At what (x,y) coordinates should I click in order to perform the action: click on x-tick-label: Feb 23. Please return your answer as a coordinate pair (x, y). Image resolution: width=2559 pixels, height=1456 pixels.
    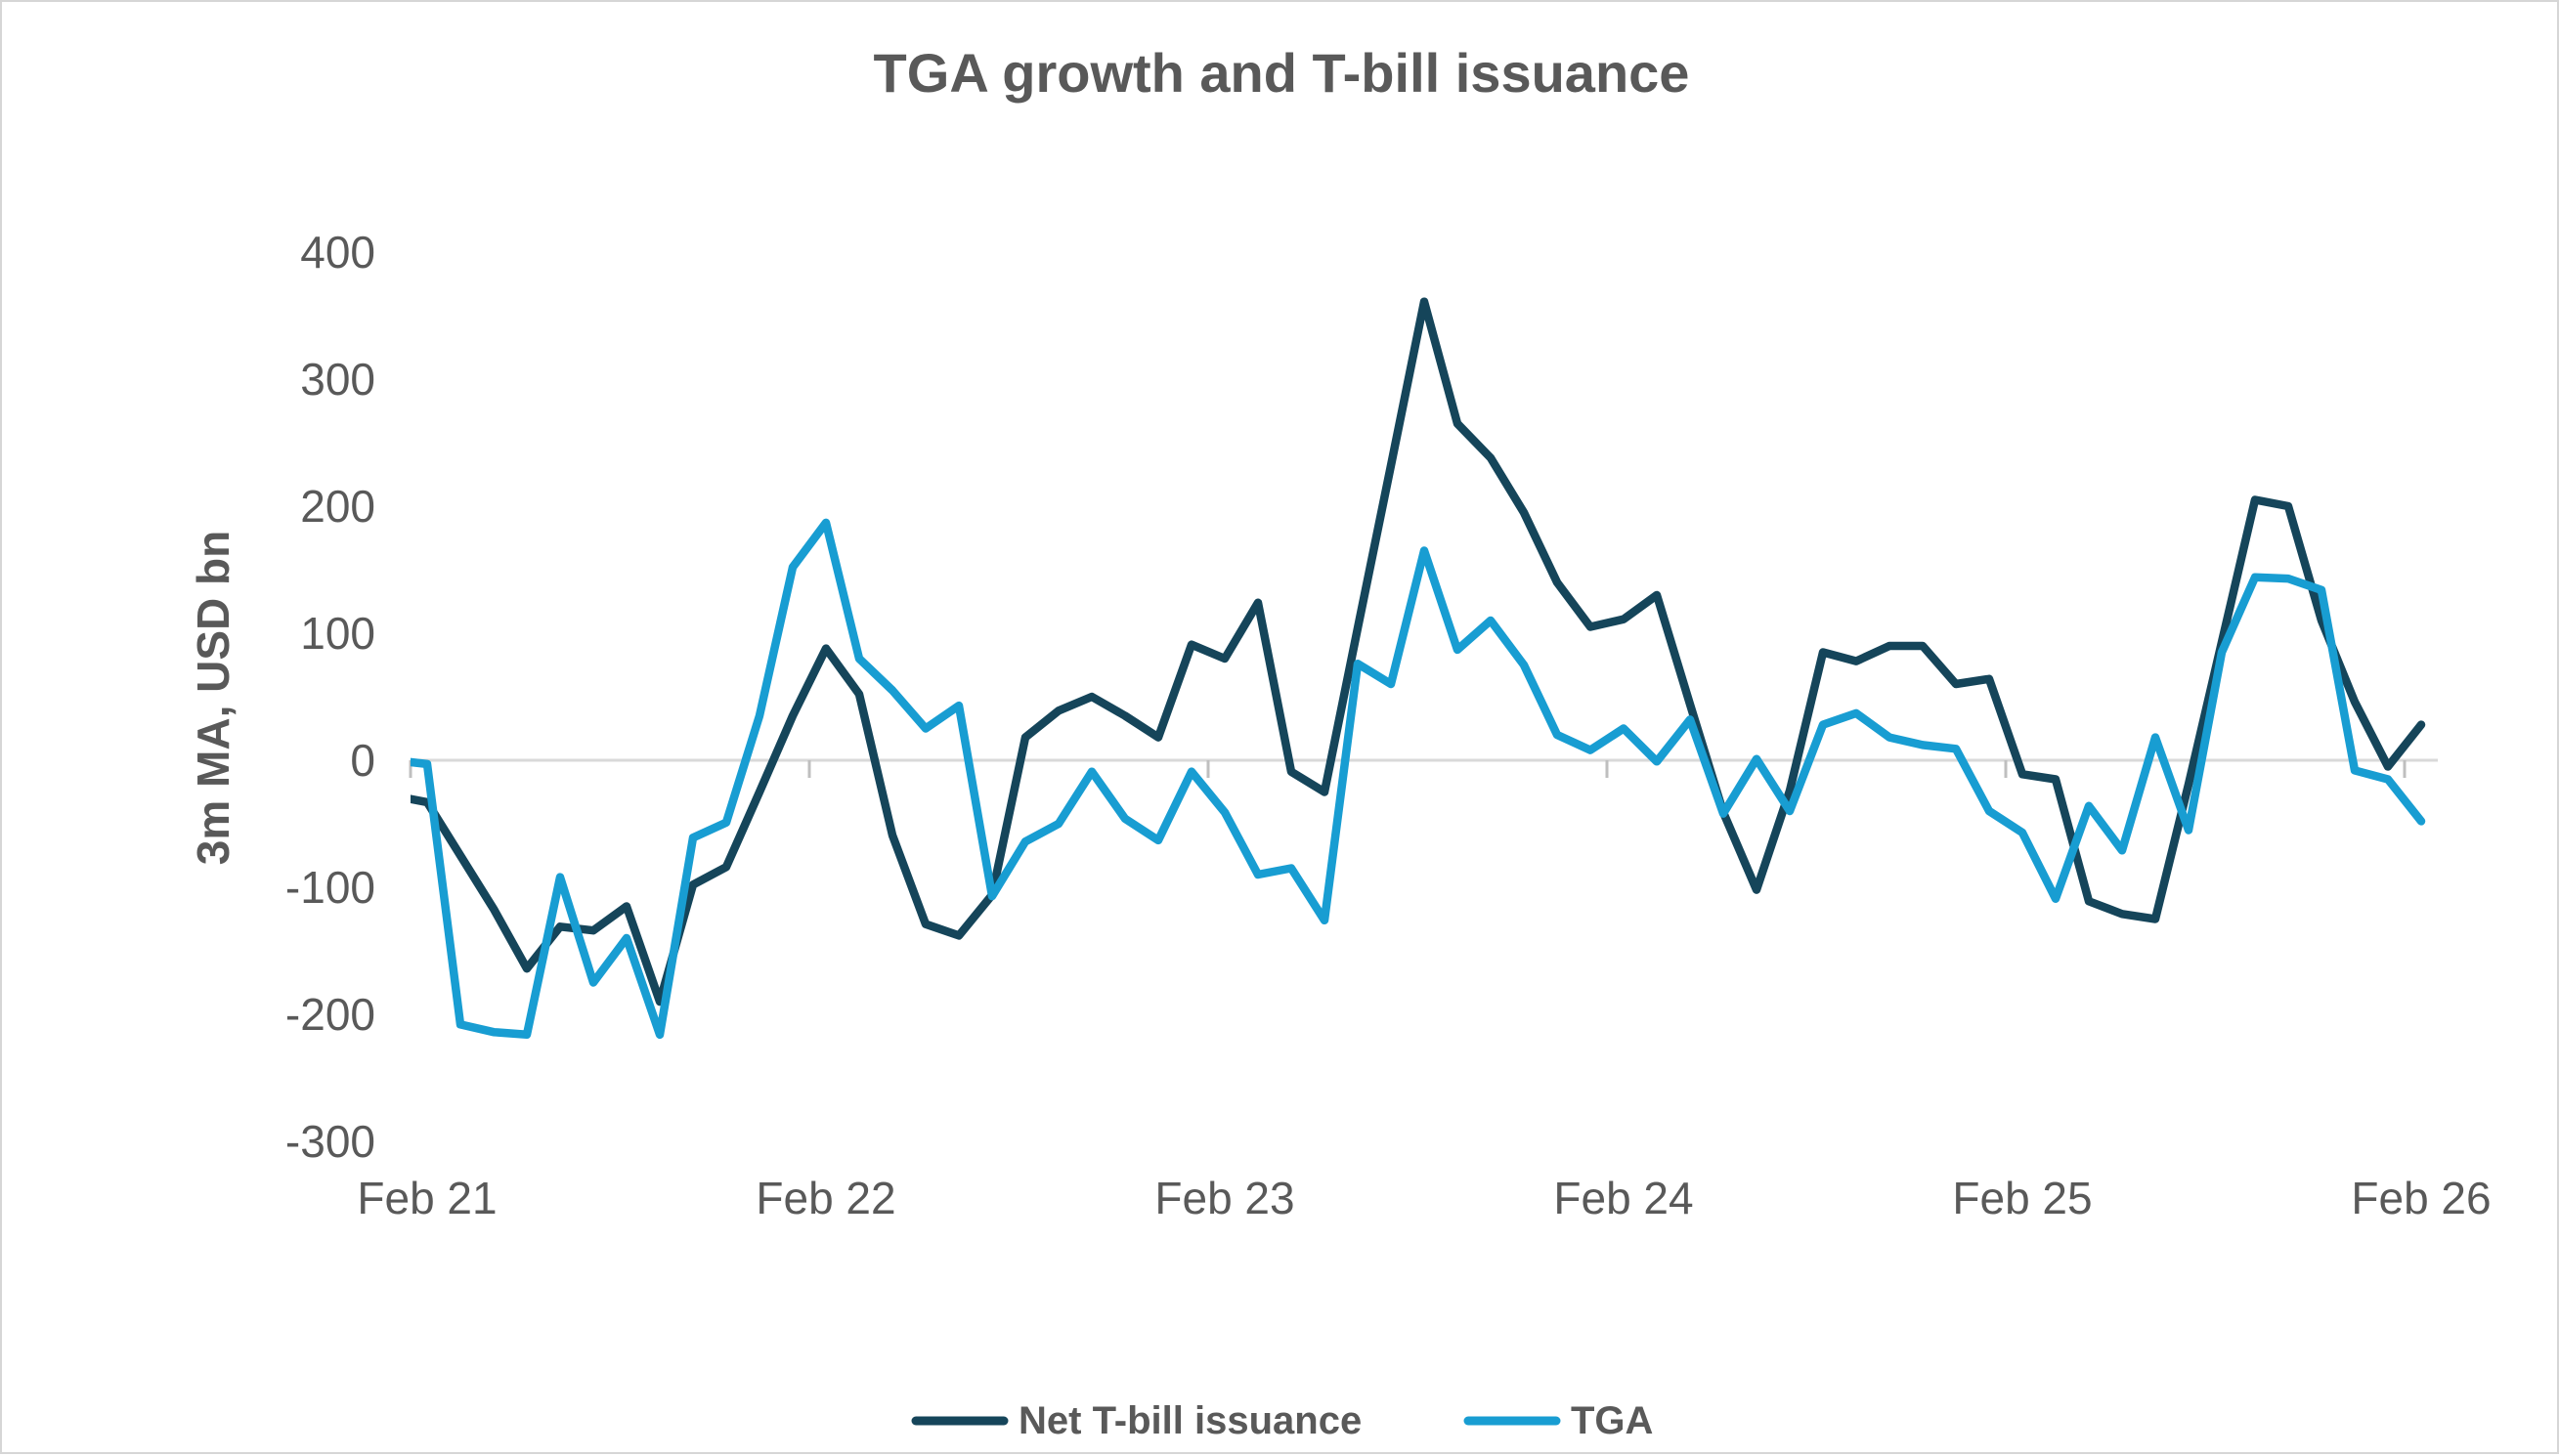
    Looking at the image, I should click on (1224, 1198).